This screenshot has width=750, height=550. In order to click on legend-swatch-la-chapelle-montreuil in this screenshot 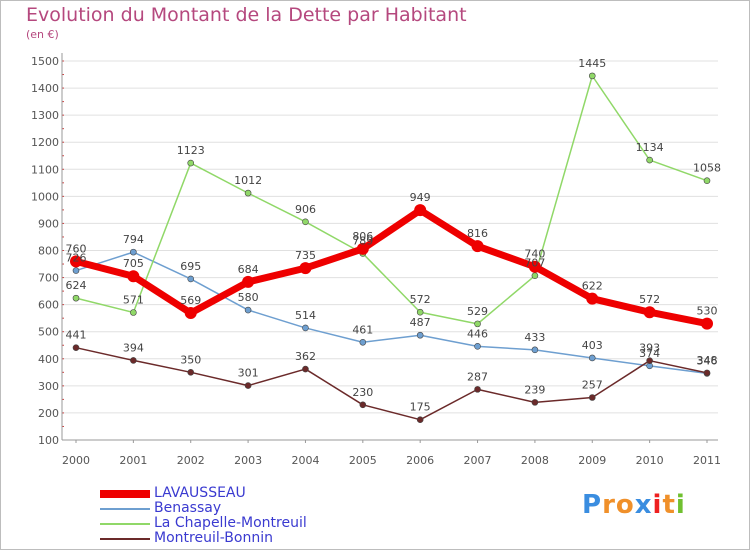, I will do `click(125, 524)`.